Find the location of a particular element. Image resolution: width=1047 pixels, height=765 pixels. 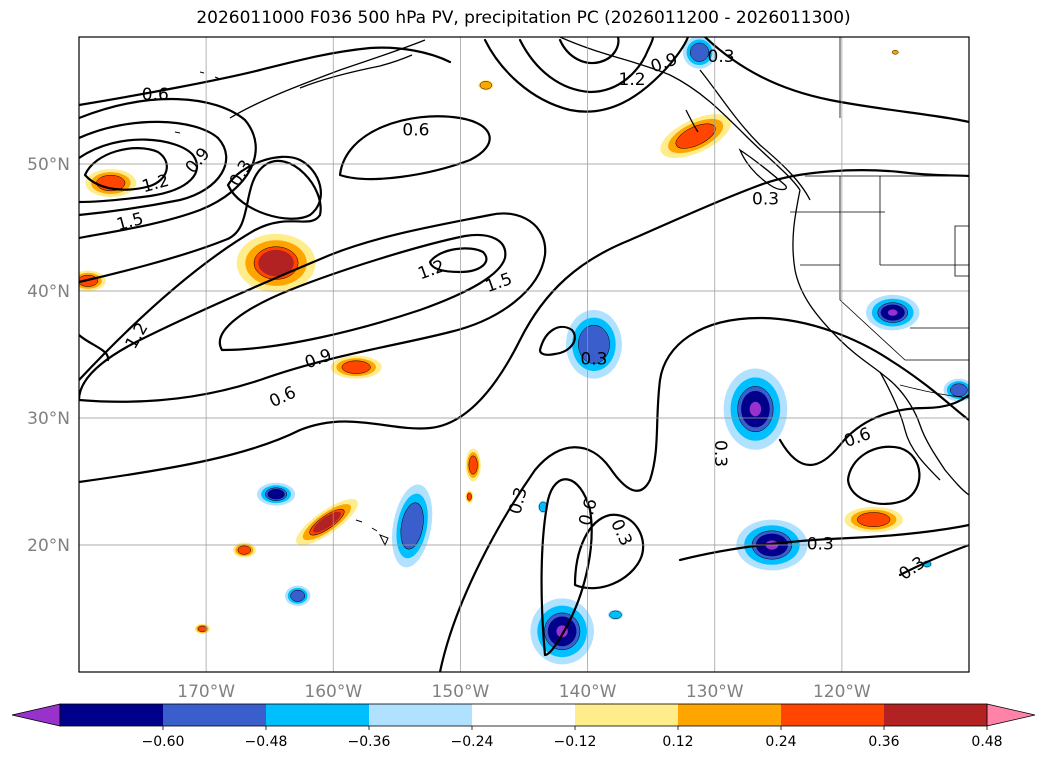

alaska-southeast-coast is located at coordinates (680, 114).